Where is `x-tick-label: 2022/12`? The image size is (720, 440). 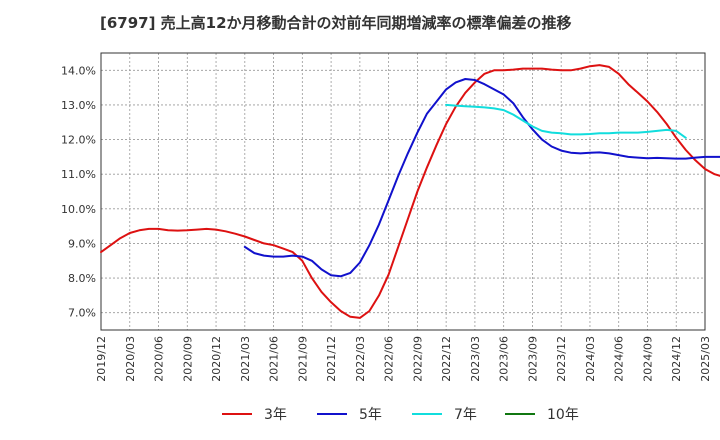
x-tick-label: 2022/12 is located at coordinates (446, 359).